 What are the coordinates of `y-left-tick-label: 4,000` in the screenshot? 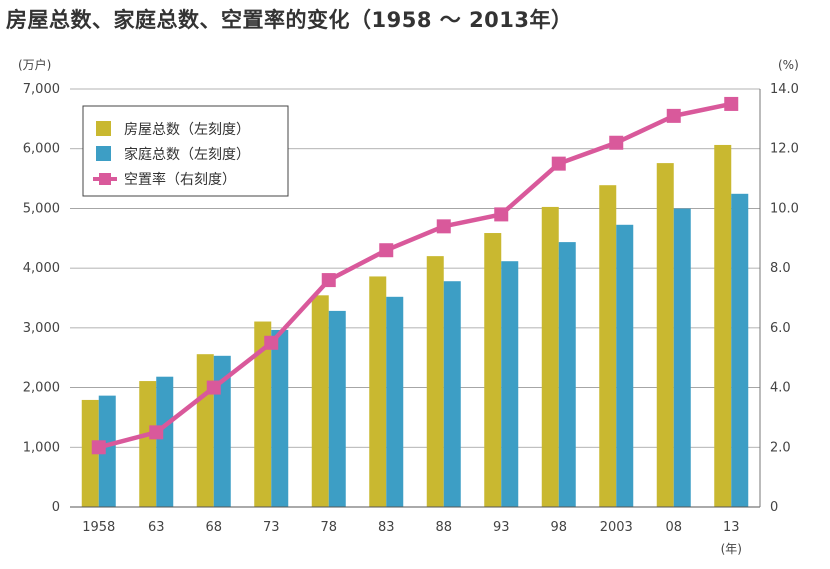 It's located at (41, 268).